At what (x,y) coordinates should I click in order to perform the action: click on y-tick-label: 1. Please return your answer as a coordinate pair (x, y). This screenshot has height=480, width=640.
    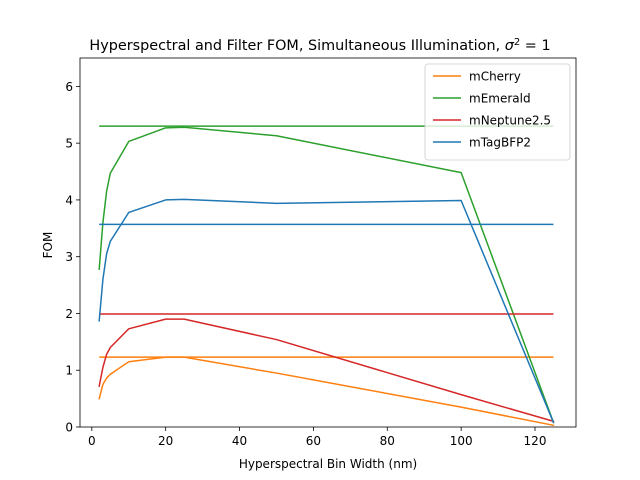
    Looking at the image, I should click on (69, 371).